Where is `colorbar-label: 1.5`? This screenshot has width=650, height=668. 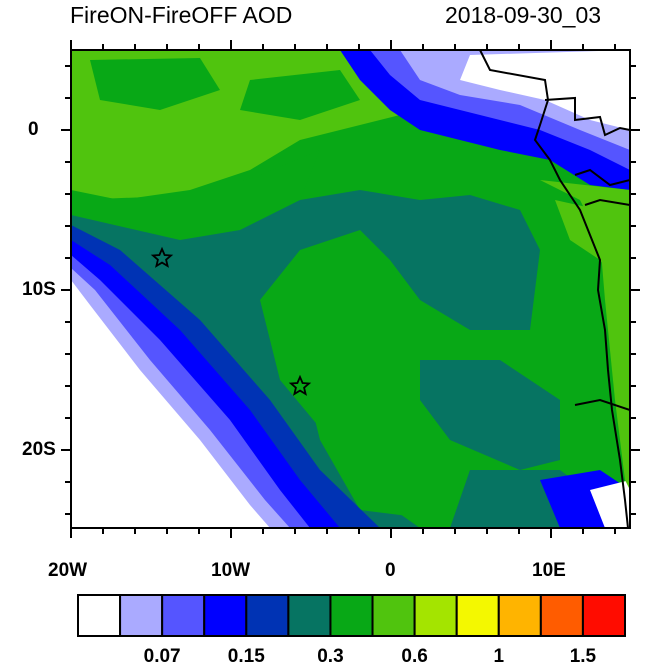 colorbar-label: 1.5 is located at coordinates (583, 656).